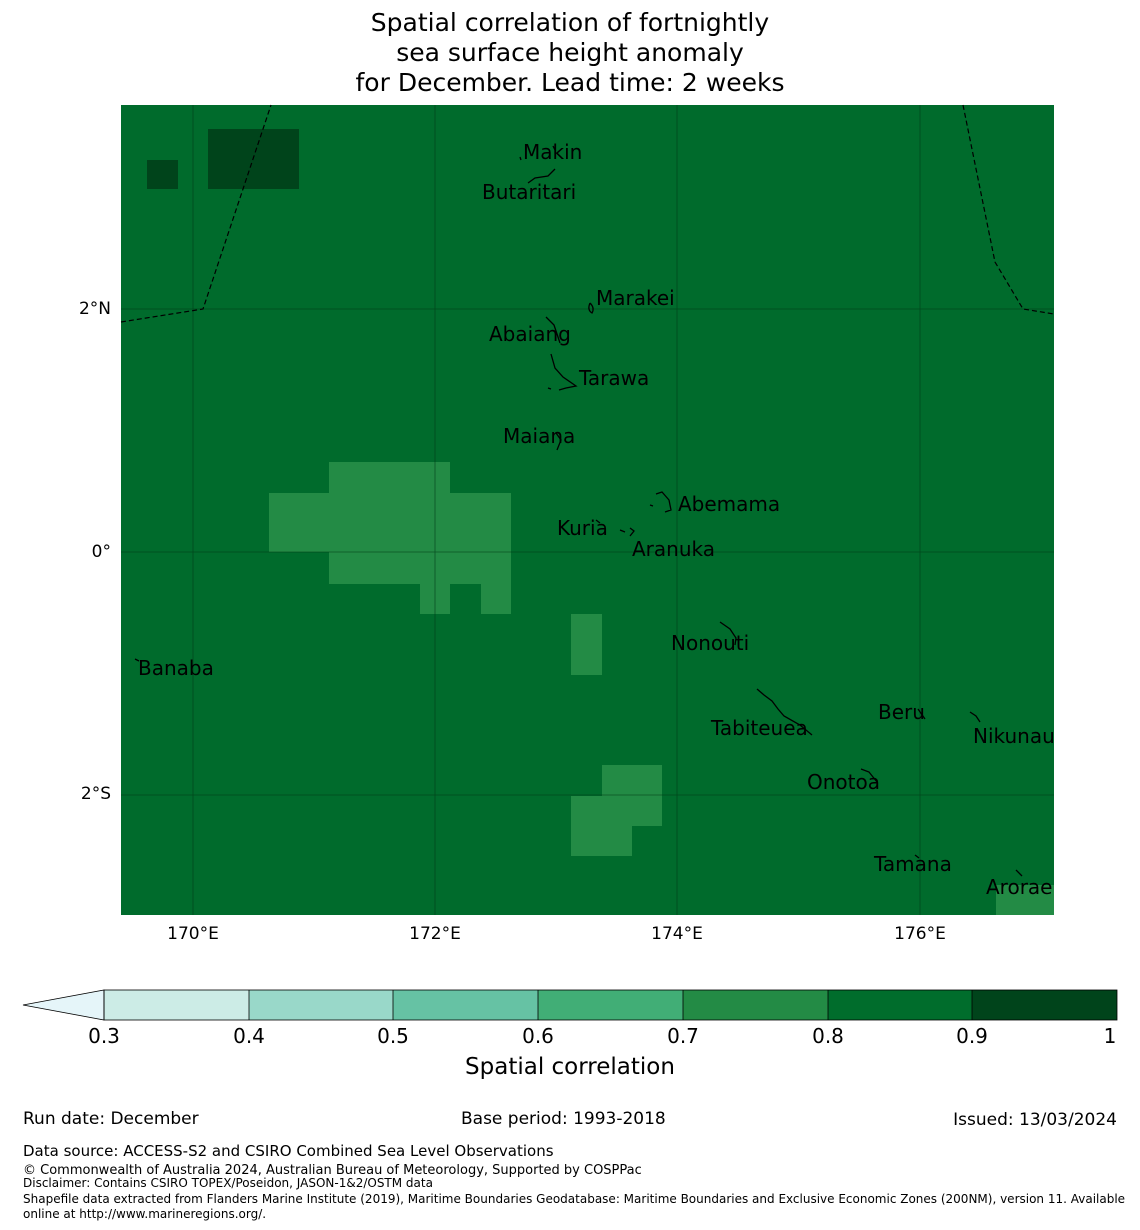 This screenshot has height=1230, width=1140. Describe the element at coordinates (538, 1036) in the screenshot. I see `colorbar-tick-0-6: 0.6` at that location.